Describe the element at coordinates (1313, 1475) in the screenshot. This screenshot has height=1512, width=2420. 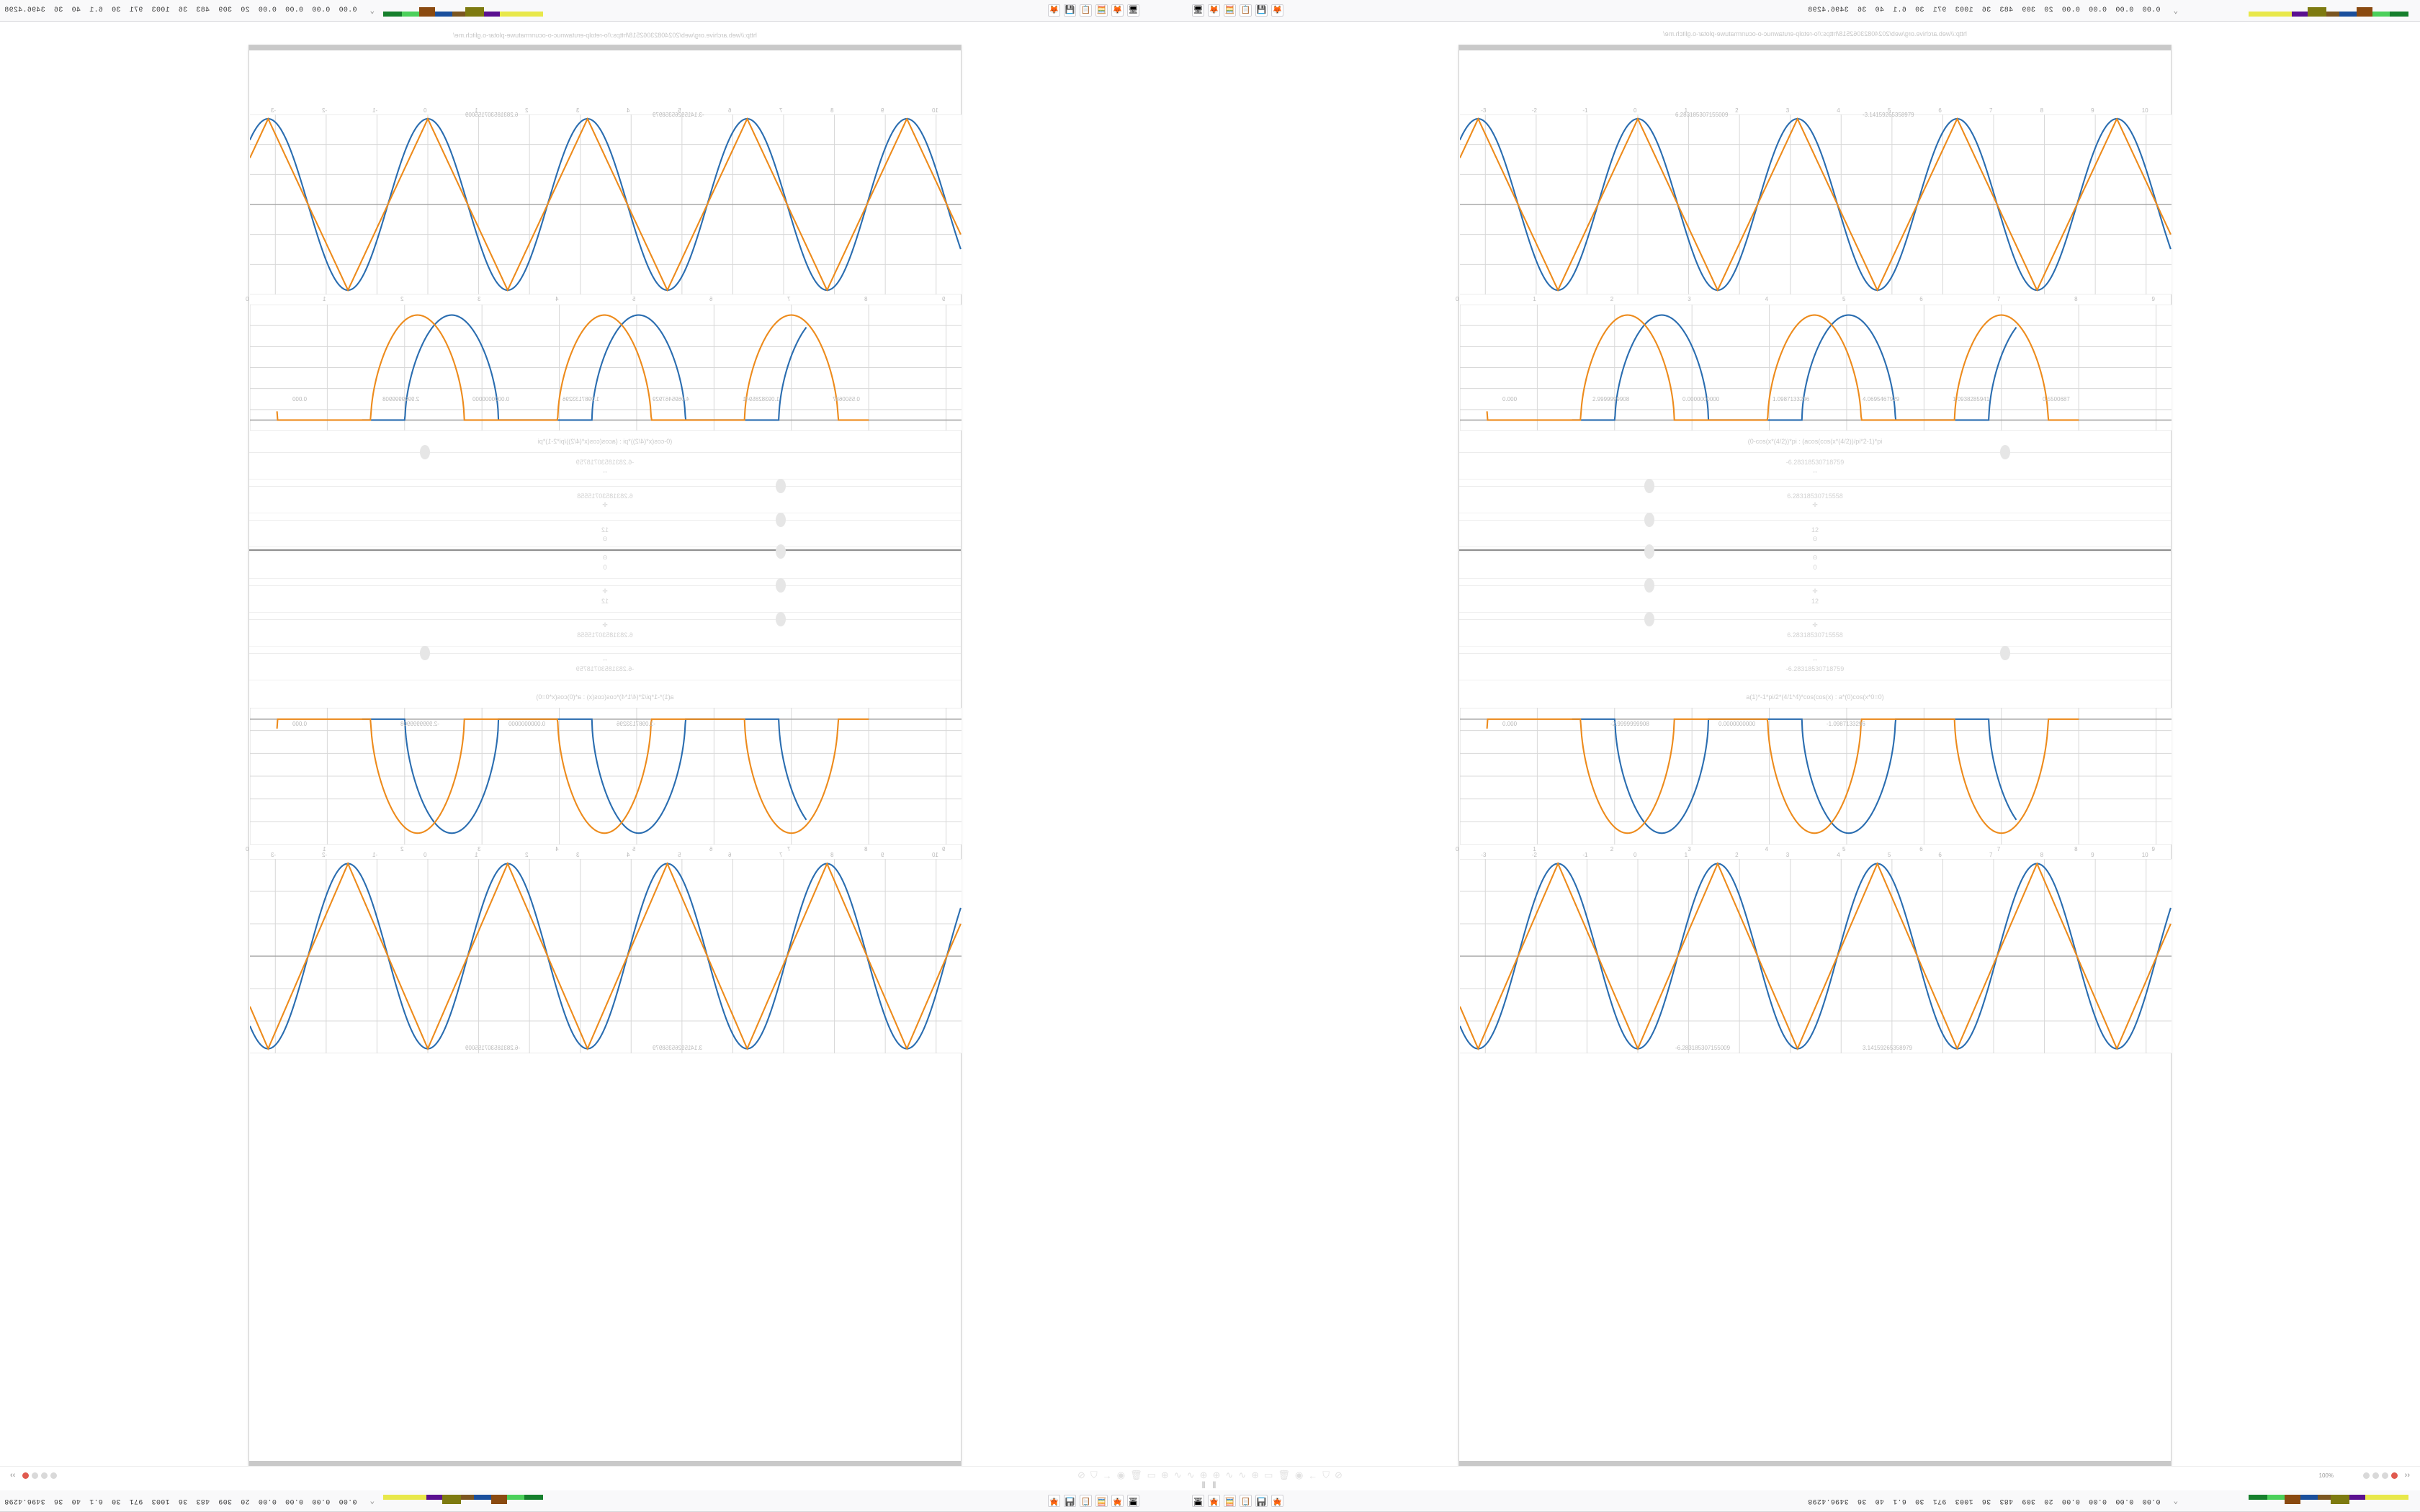
I see `arrow-left-icon: ←` at that location.